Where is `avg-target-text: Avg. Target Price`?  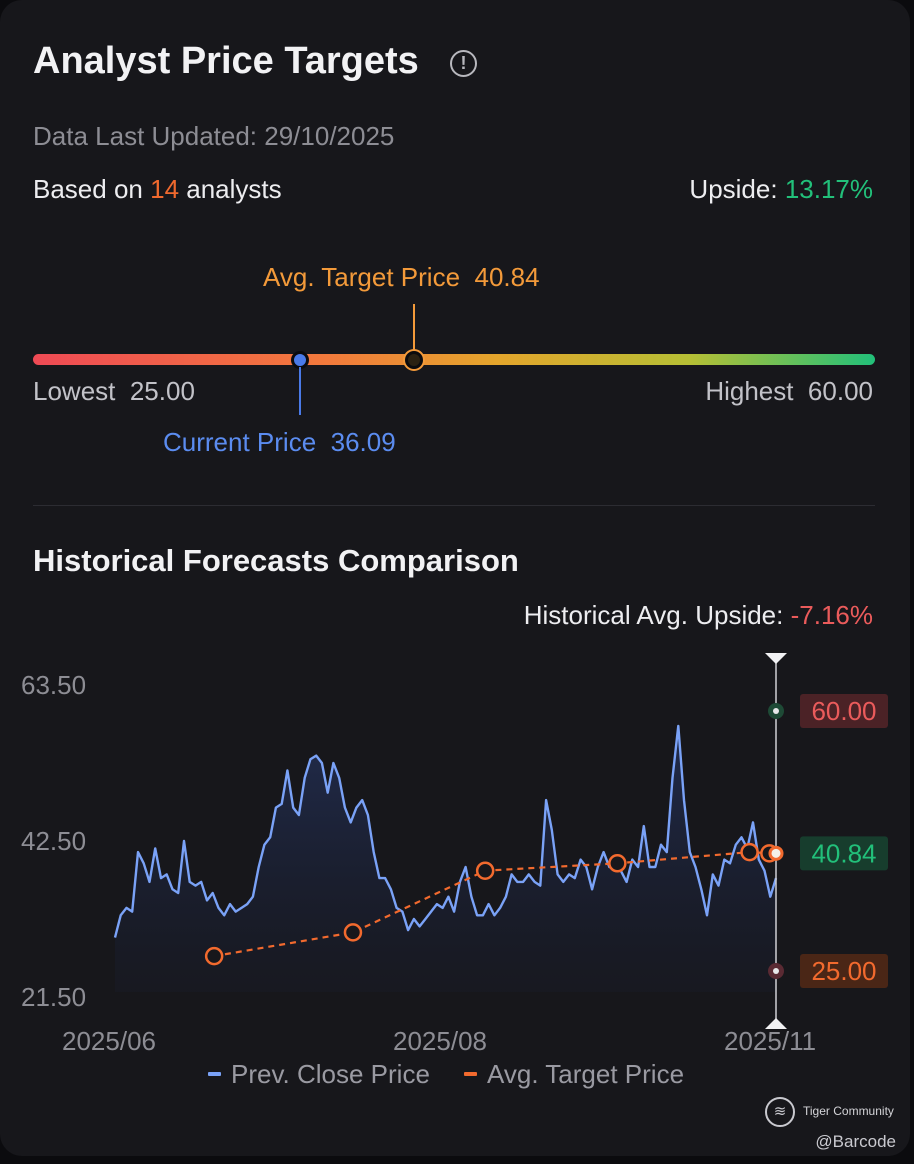
avg-target-text: Avg. Target Price is located at coordinates (362, 277).